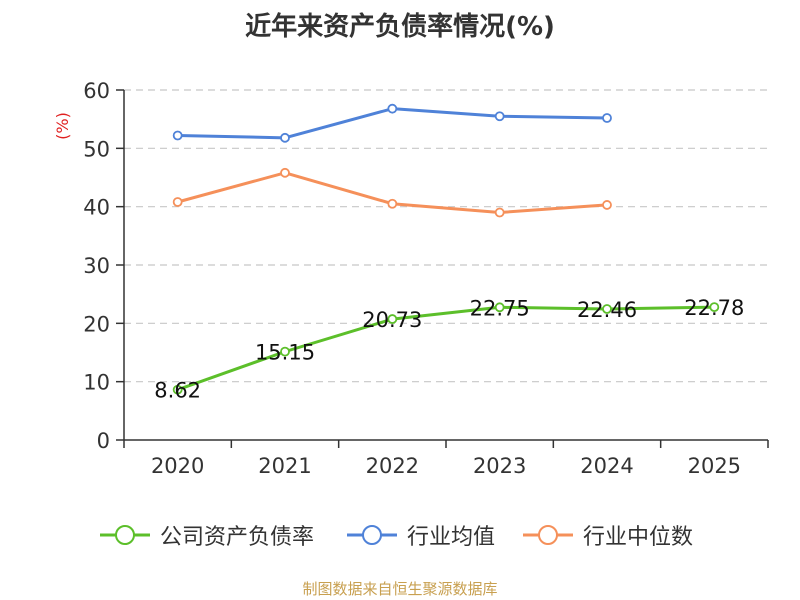 This screenshot has width=800, height=600. What do you see at coordinates (103, 441) in the screenshot?
I see `y-tick-label: 0` at bounding box center [103, 441].